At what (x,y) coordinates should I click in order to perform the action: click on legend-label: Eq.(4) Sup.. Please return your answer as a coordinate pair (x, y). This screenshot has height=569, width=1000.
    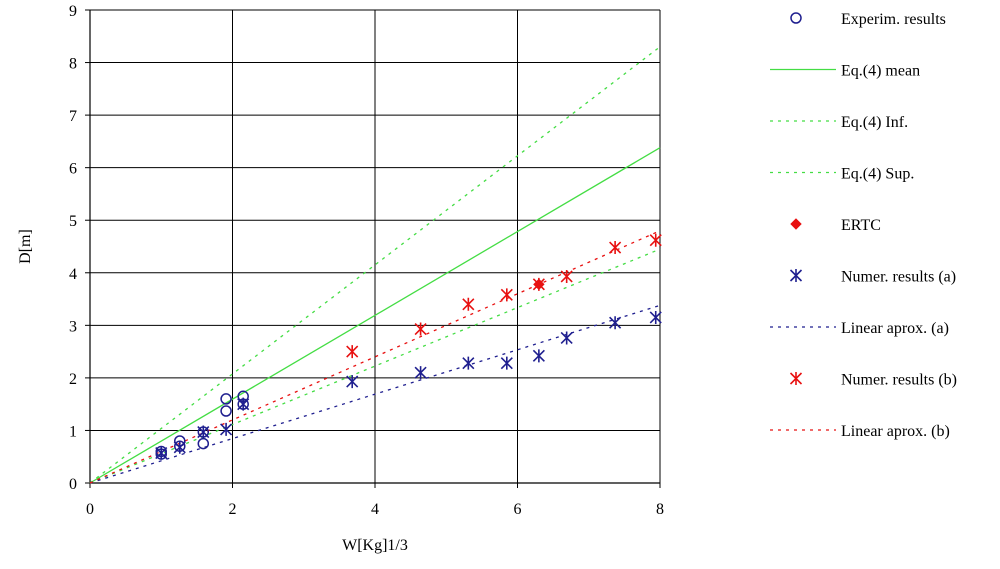
    Looking at the image, I should click on (877, 174).